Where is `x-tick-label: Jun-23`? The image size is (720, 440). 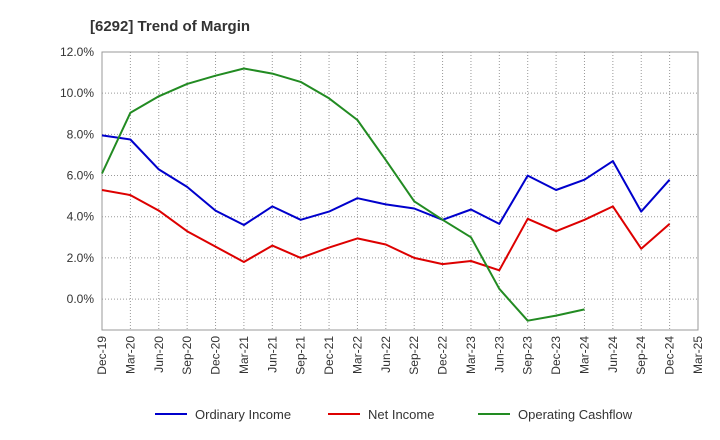 x-tick-label: Jun-23 is located at coordinates (499, 354).